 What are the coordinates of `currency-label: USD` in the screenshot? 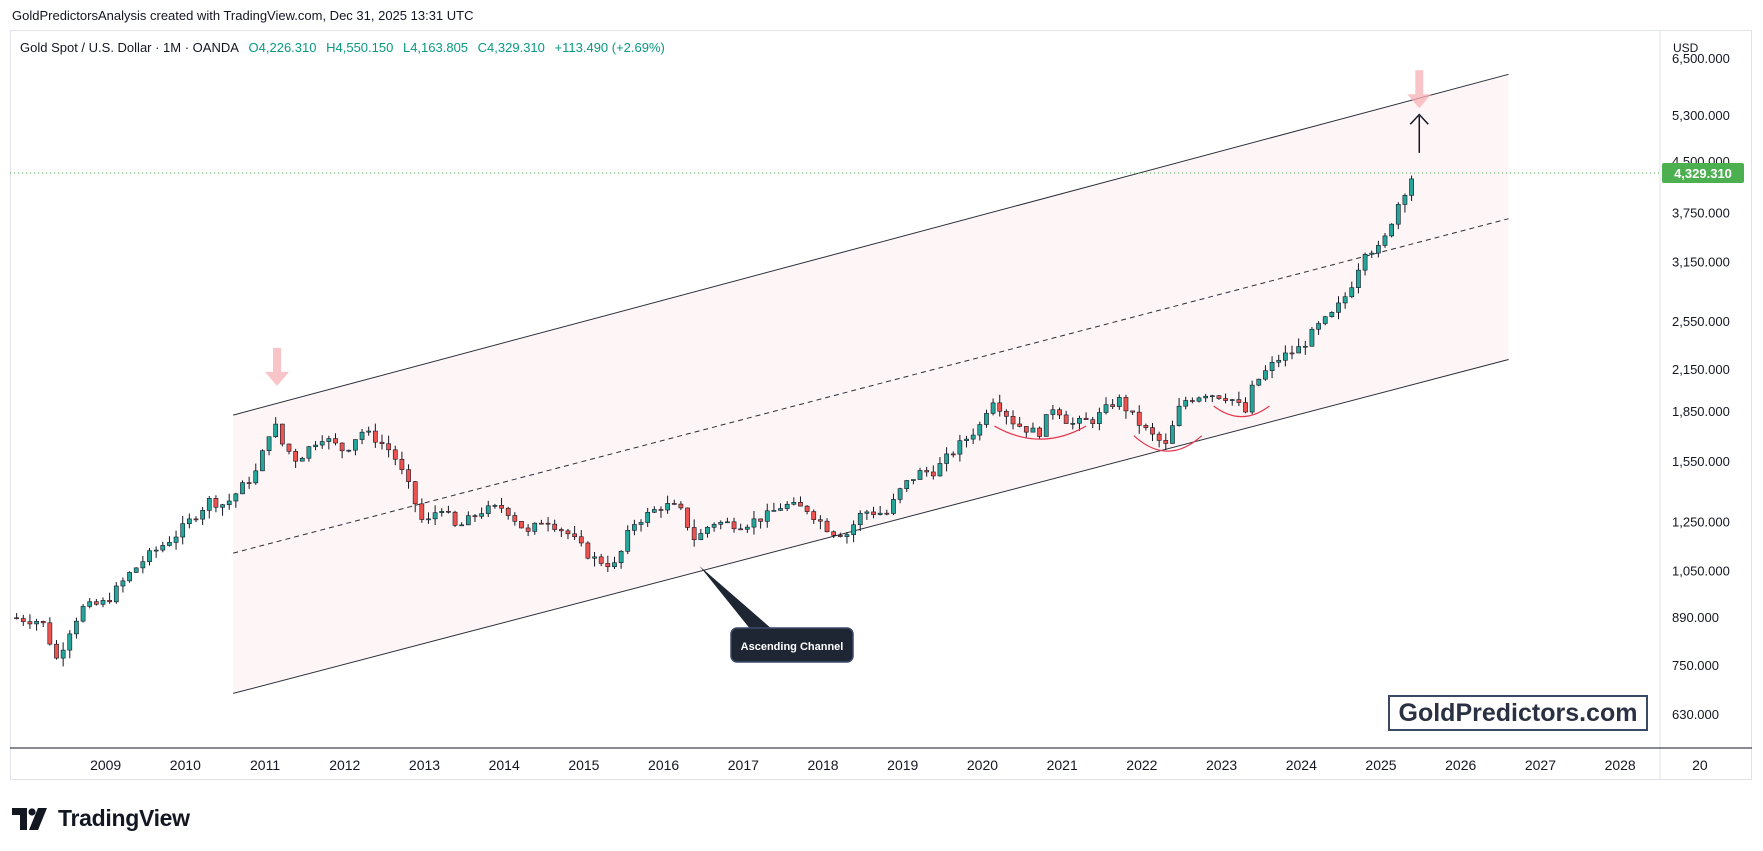 It's located at (1686, 48).